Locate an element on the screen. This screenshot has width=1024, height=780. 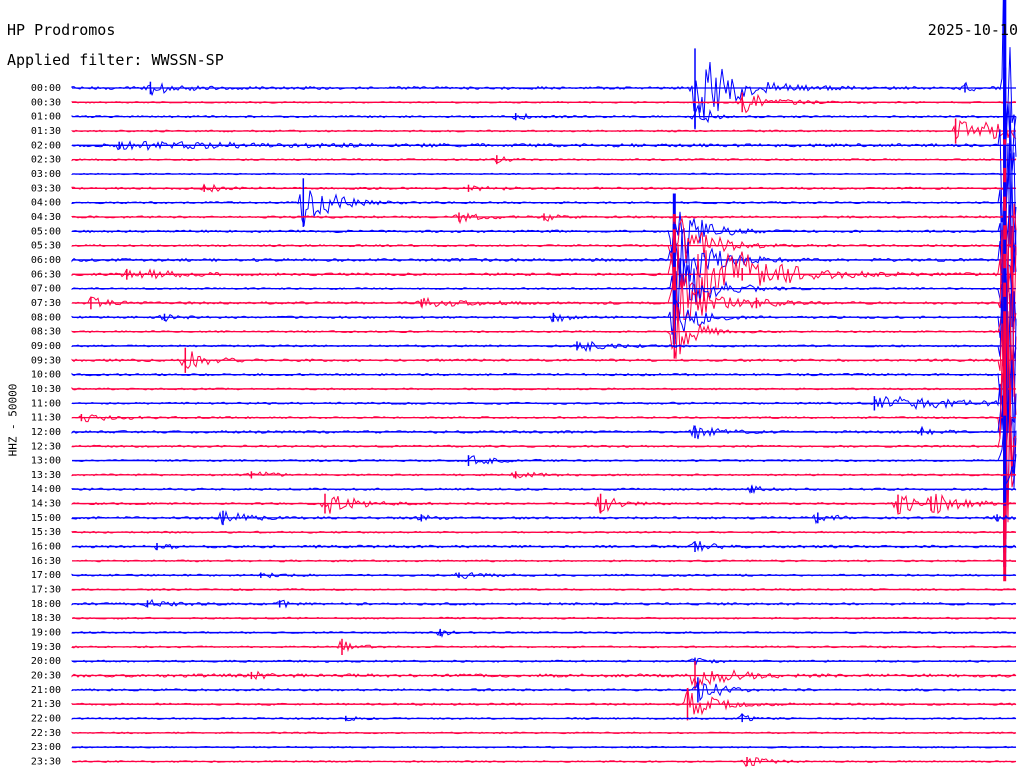
date-label: 2025-10-10 is located at coordinates (972, 30).